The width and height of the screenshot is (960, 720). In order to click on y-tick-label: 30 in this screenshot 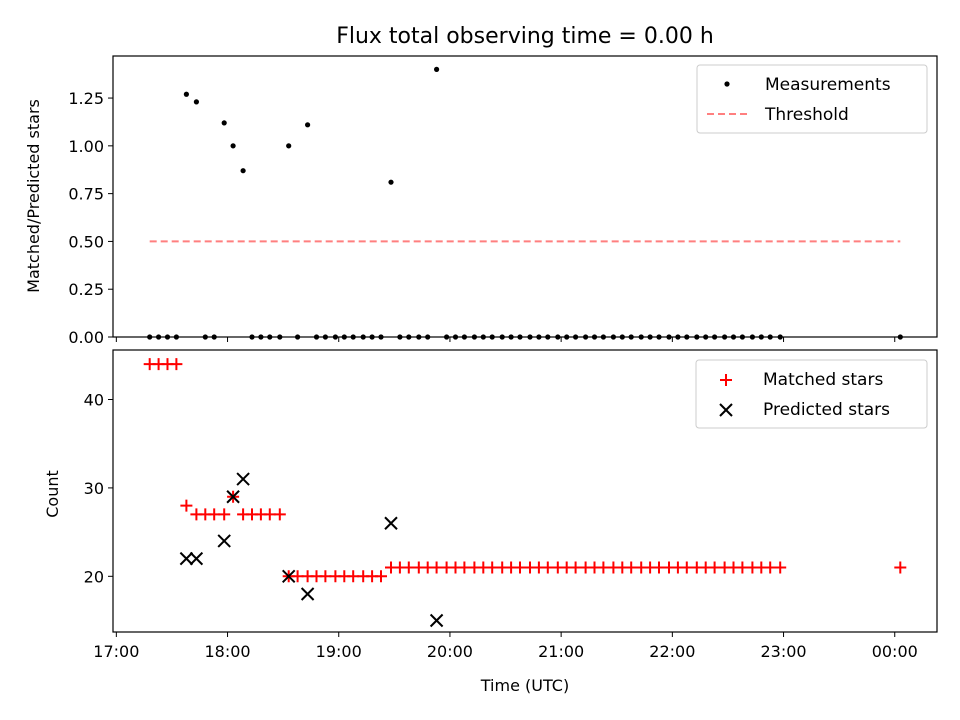, I will do `click(94, 488)`.